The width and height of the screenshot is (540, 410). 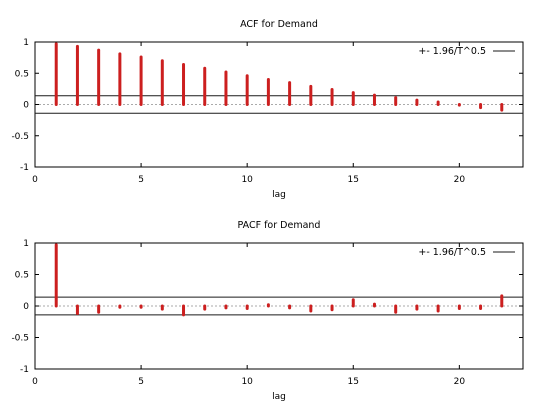 What do you see at coordinates (279, 225) in the screenshot?
I see `chart-title: PACF for Demand` at bounding box center [279, 225].